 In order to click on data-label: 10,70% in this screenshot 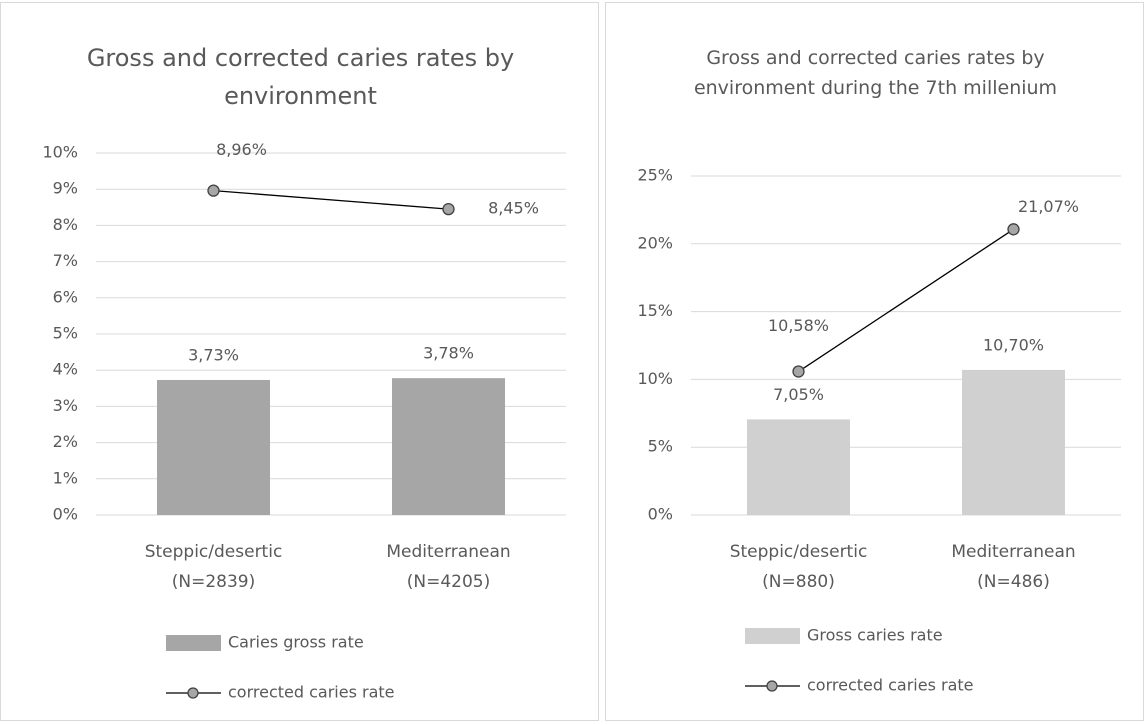, I will do `click(1013, 344)`.